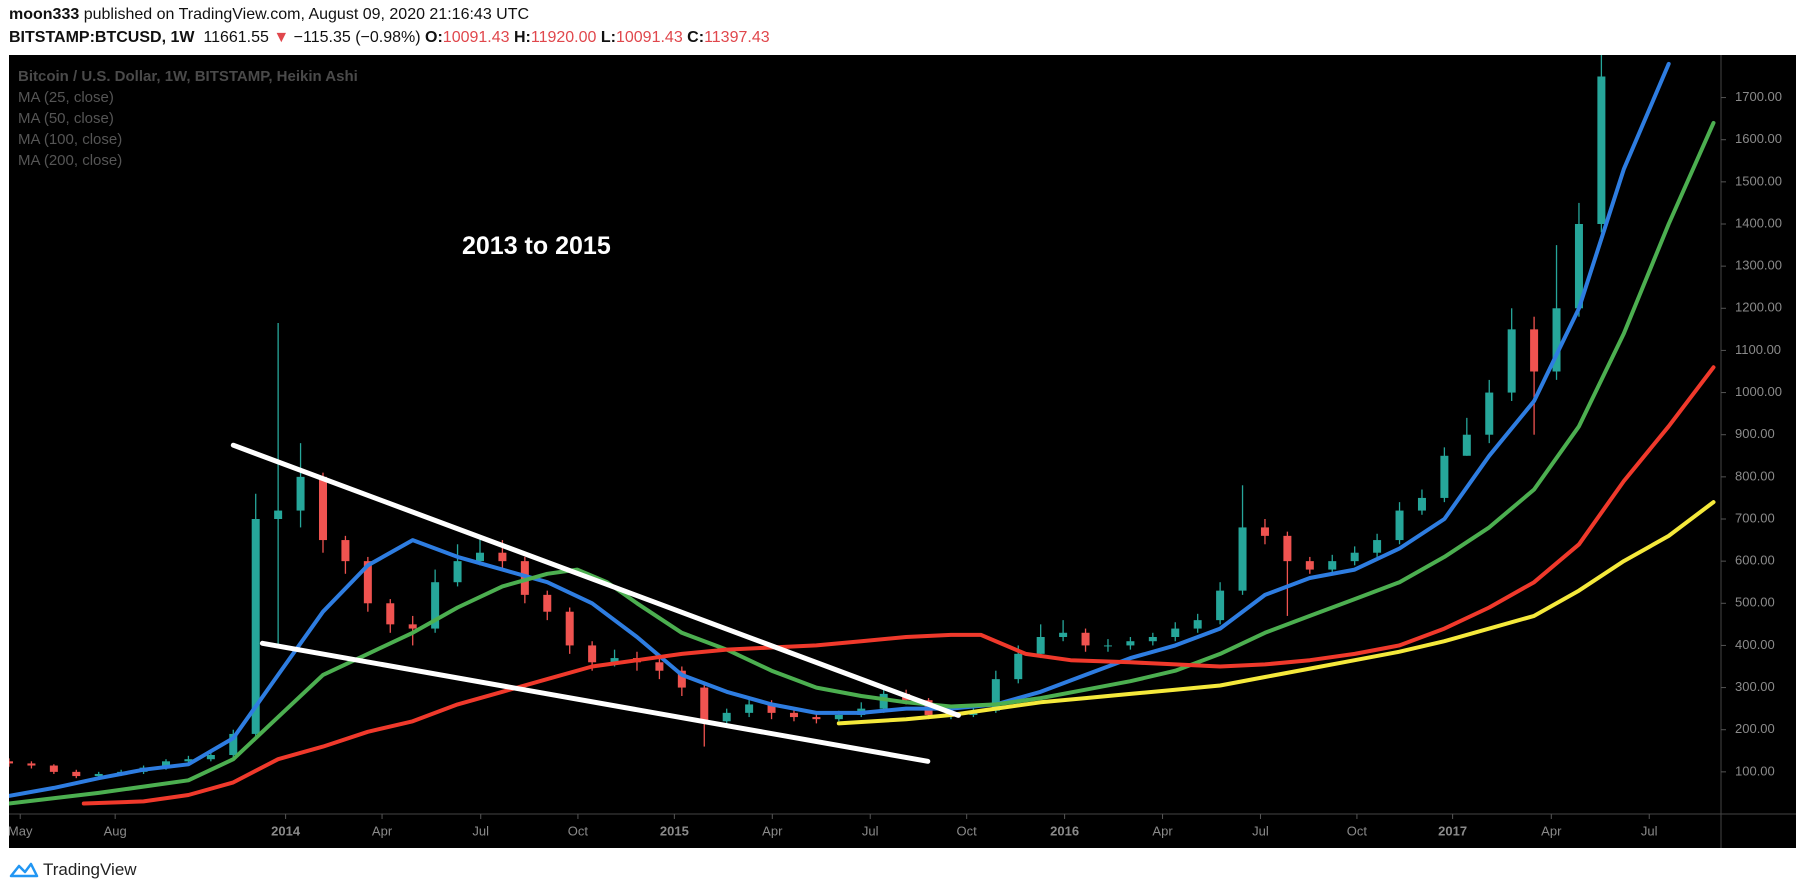 This screenshot has width=1805, height=895. I want to click on arrow: ▼, so click(281, 37).